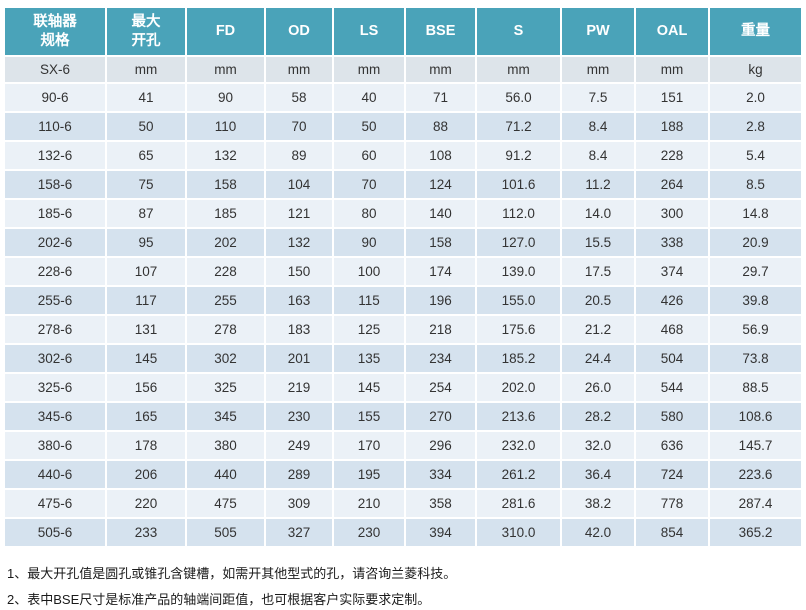  I want to click on table-row: 185-6 87 185 121 80 140 112.0 14.0 300 14.8, so click(403, 213).